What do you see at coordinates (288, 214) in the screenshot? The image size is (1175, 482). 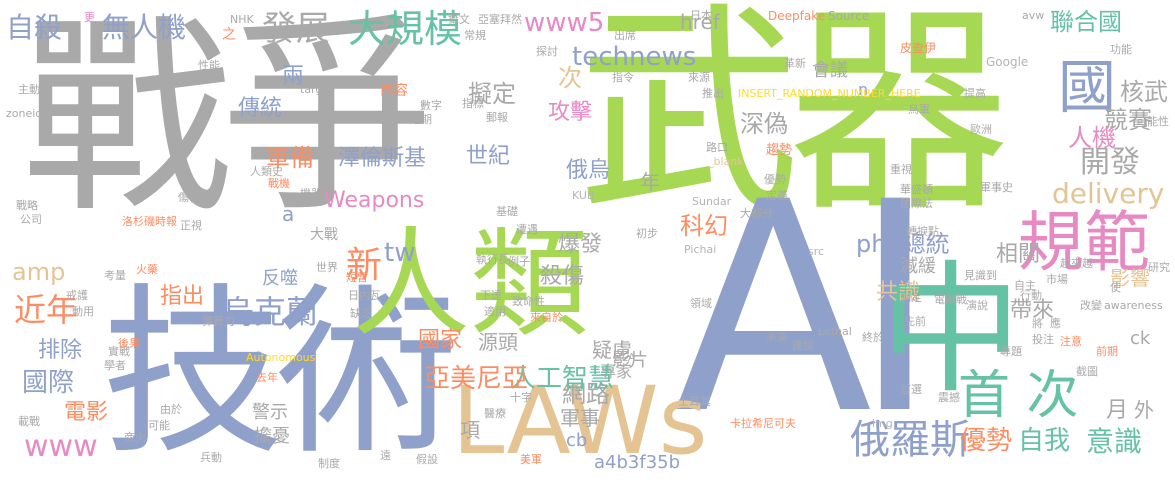 I see `word: a` at bounding box center [288, 214].